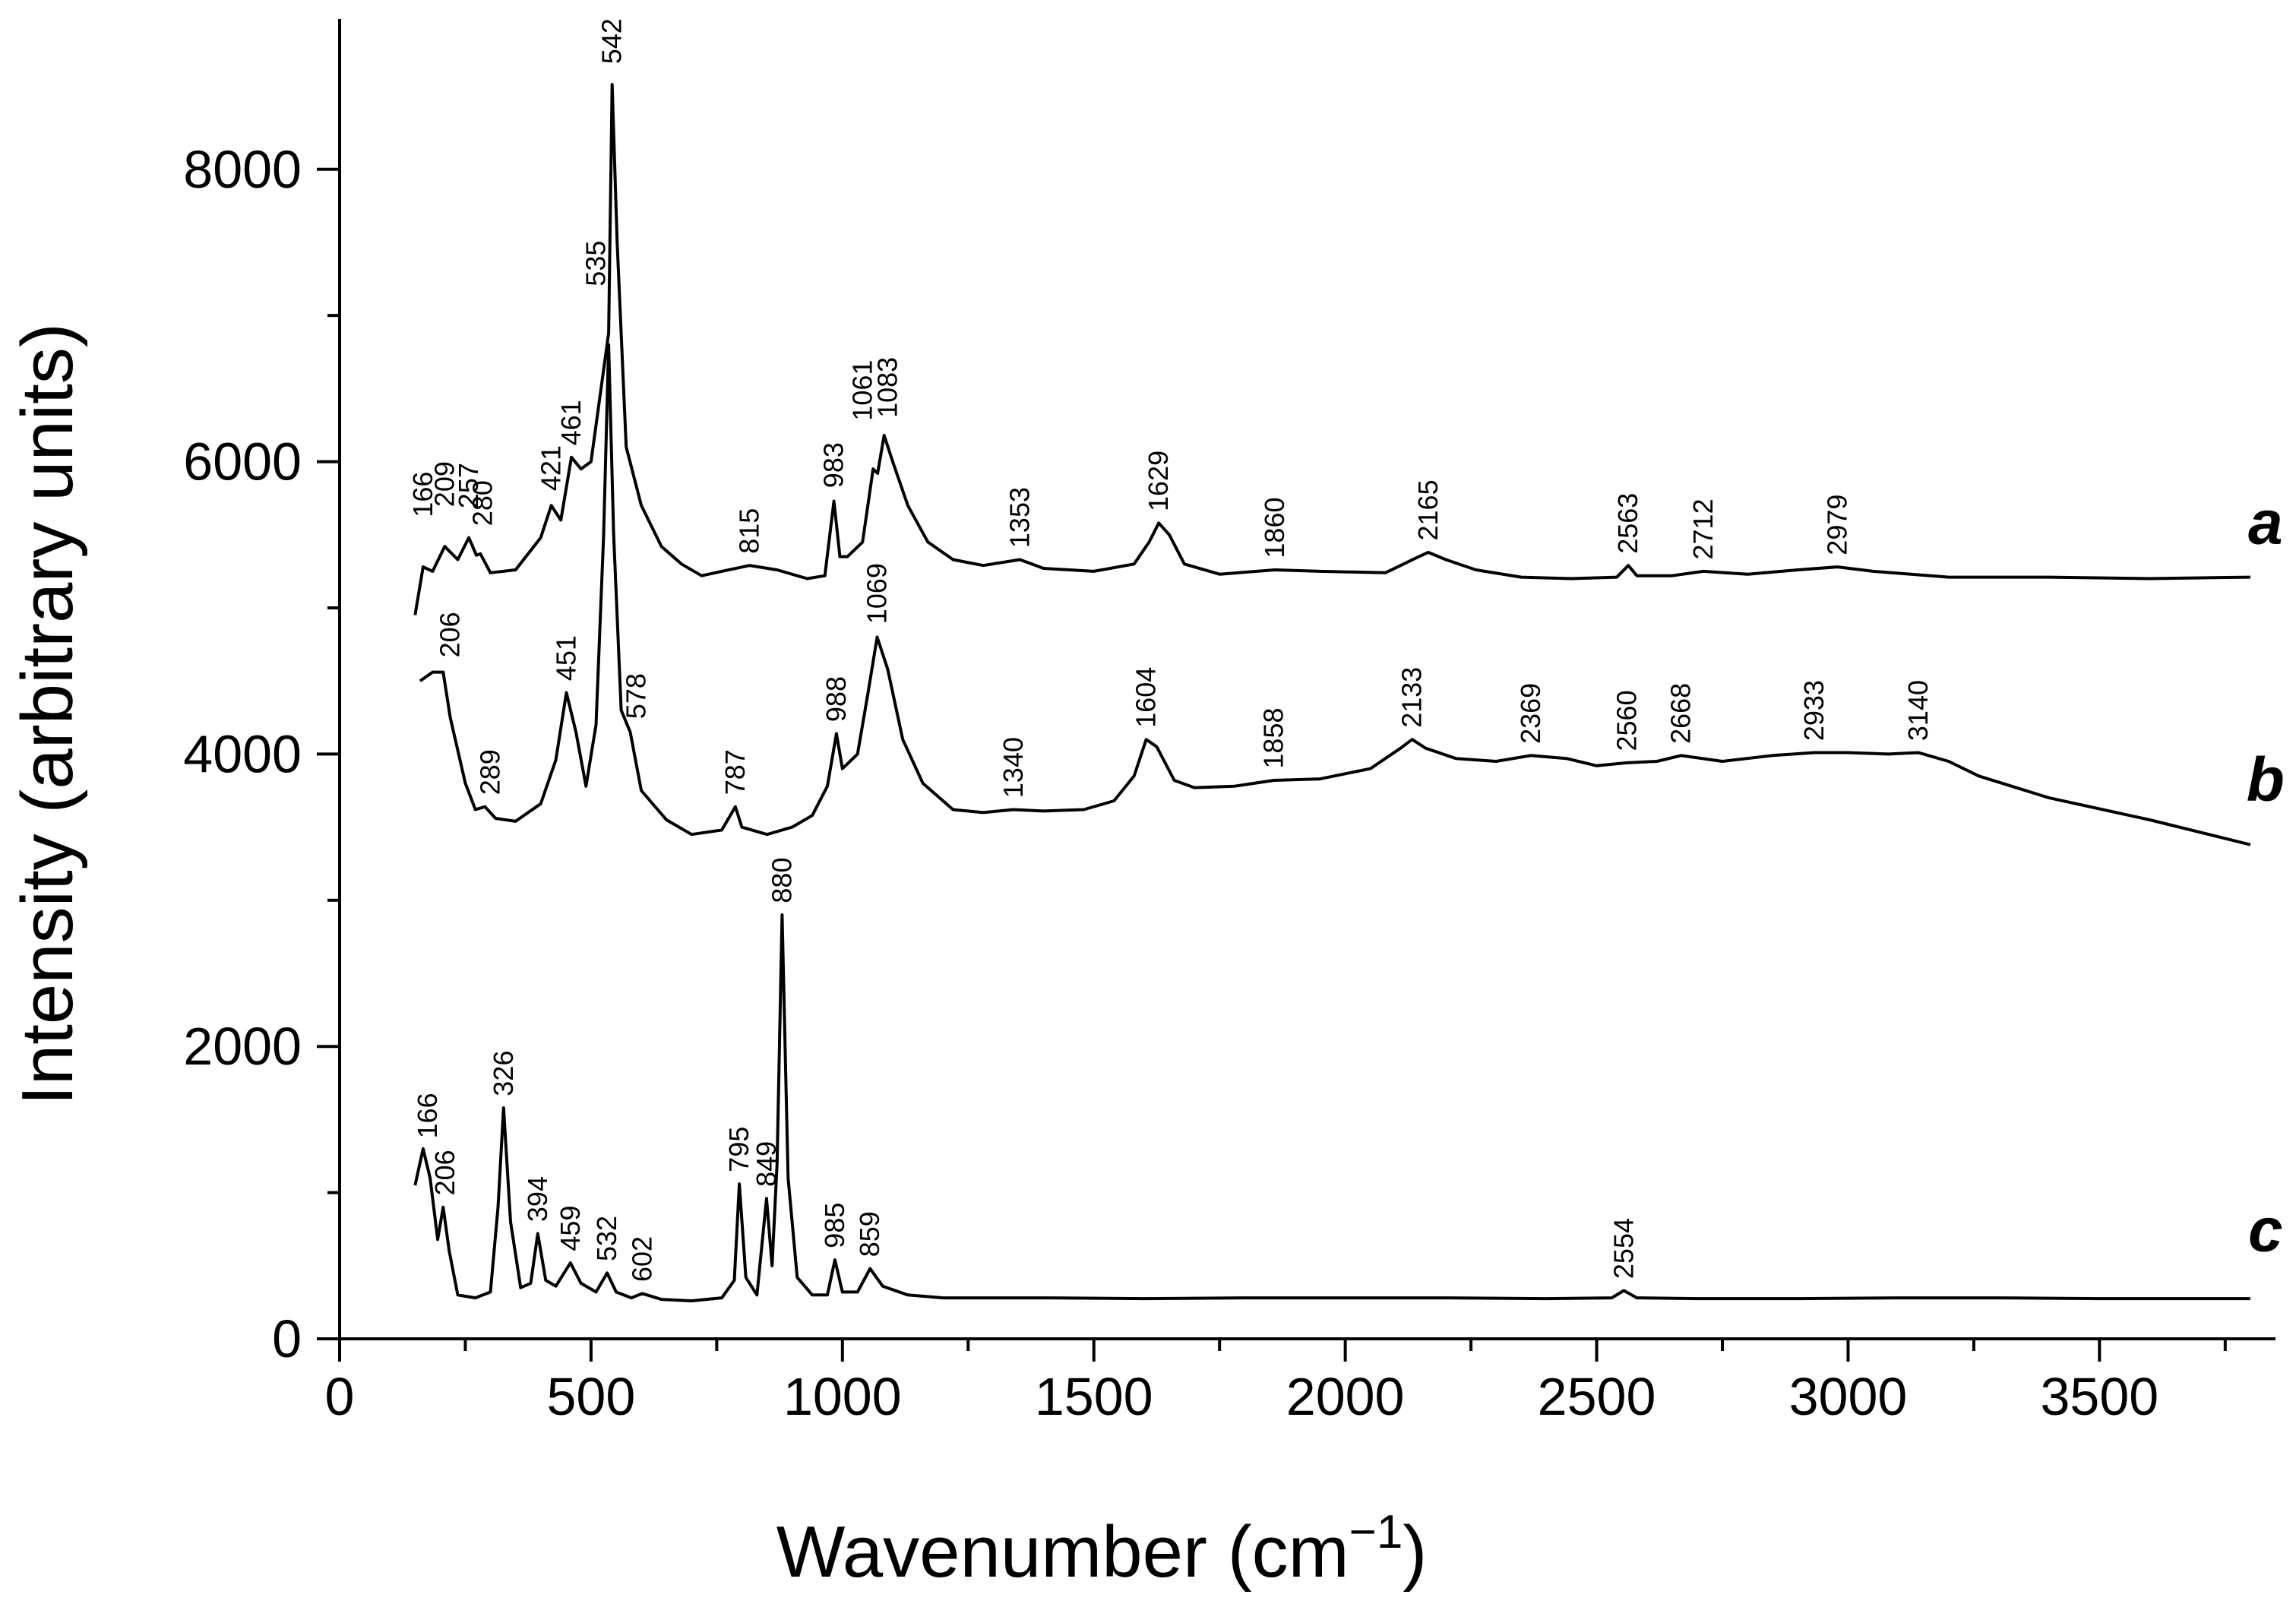  What do you see at coordinates (1530, 713) in the screenshot?
I see `peak-label-b: 2369` at bounding box center [1530, 713].